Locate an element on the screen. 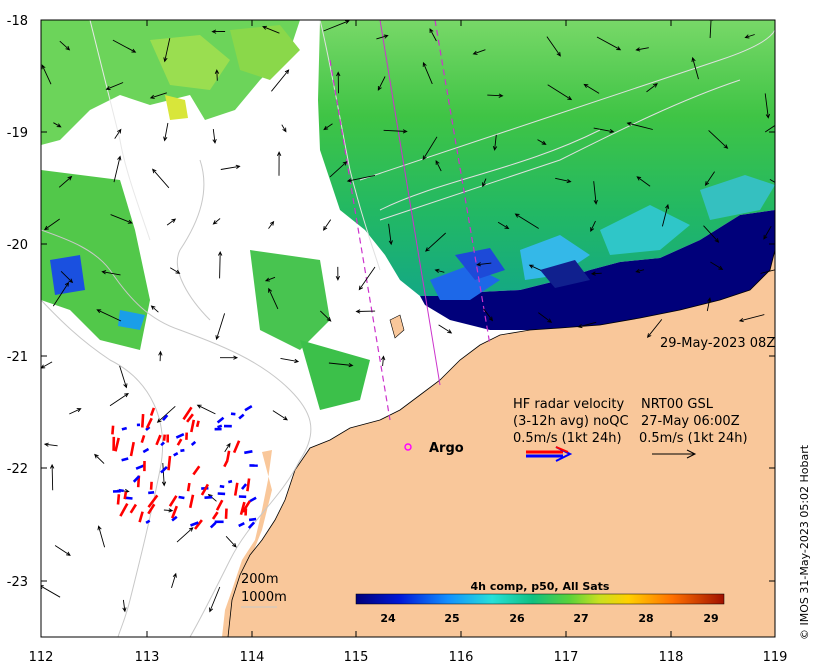  colorbar-tick: 28 is located at coordinates (645, 618).